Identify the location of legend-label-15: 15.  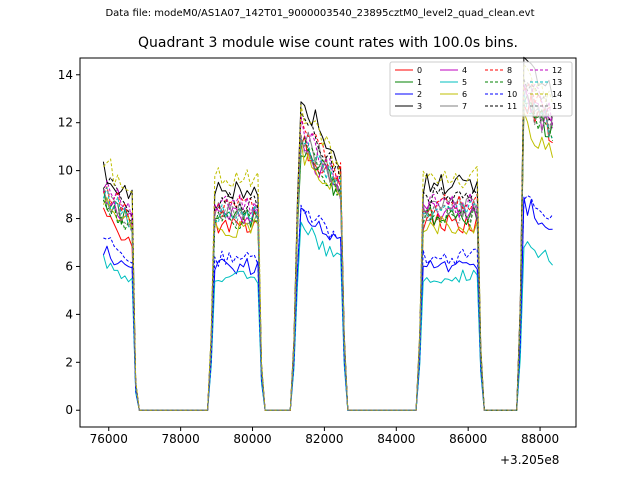
(557, 106).